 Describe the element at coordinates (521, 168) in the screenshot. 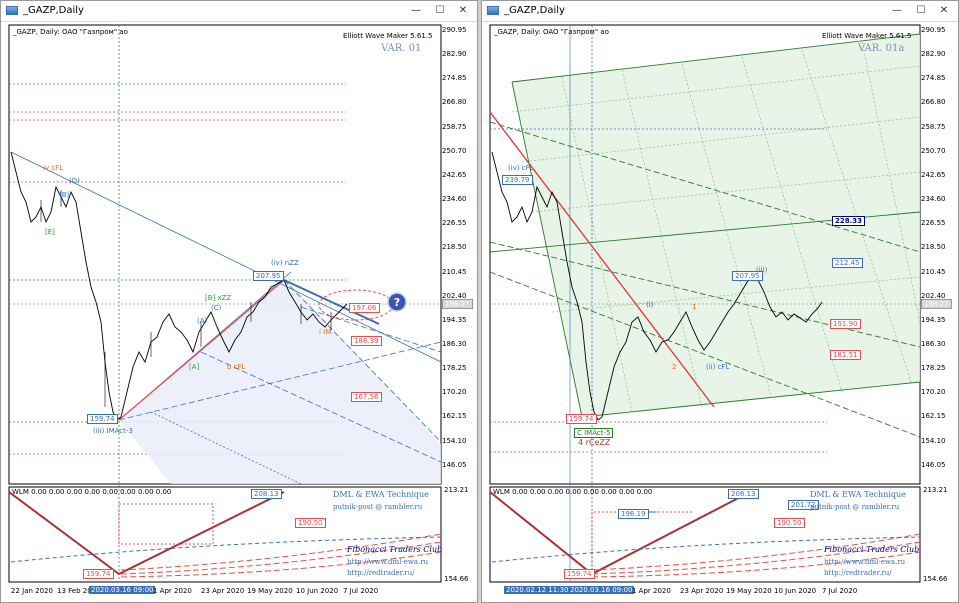

I see `wave-label: (iv) cFL` at that location.